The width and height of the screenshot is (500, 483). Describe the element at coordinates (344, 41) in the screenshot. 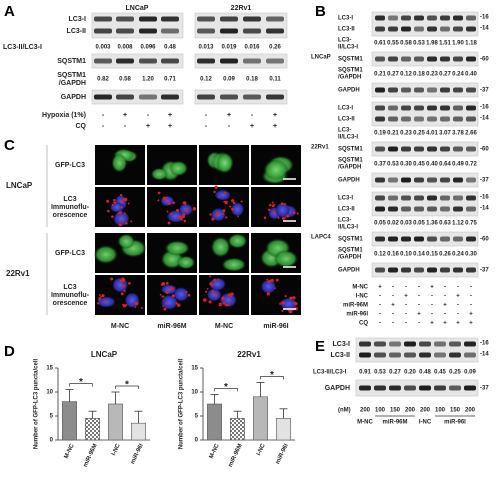

I see `ratio-label: LC3-` at that location.